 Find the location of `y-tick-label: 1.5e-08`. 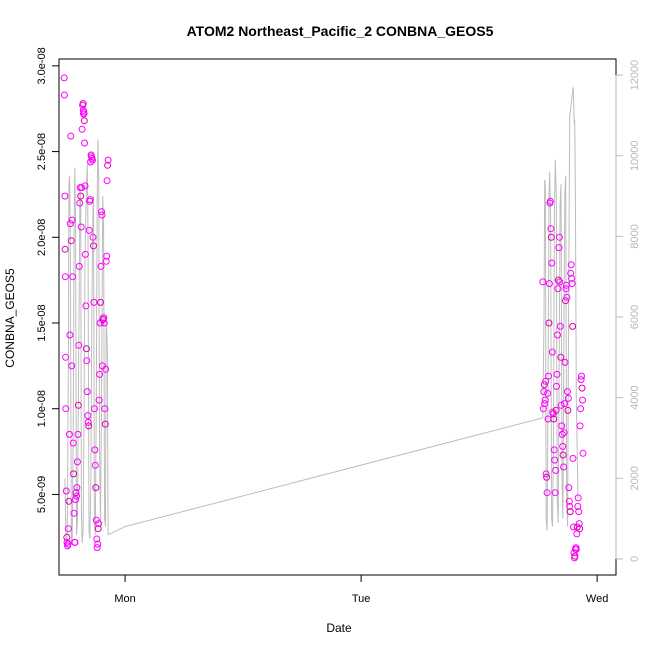

y-tick-label: 1.5e-08 is located at coordinates (42, 322).